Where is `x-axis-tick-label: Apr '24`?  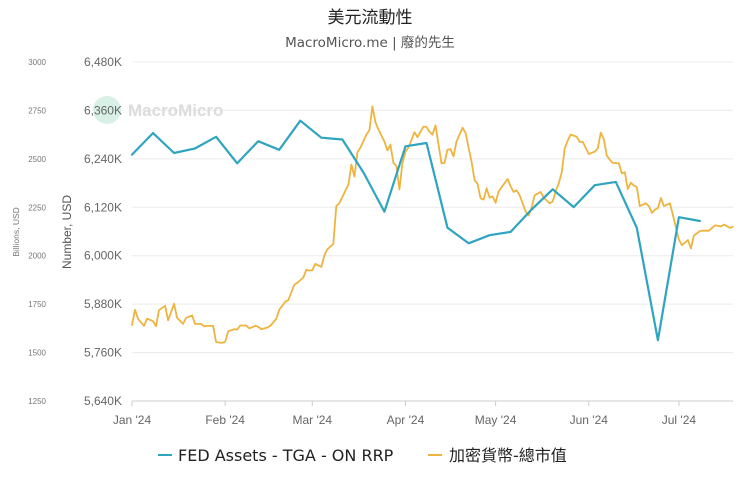 x-axis-tick-label: Apr '24 is located at coordinates (406, 420).